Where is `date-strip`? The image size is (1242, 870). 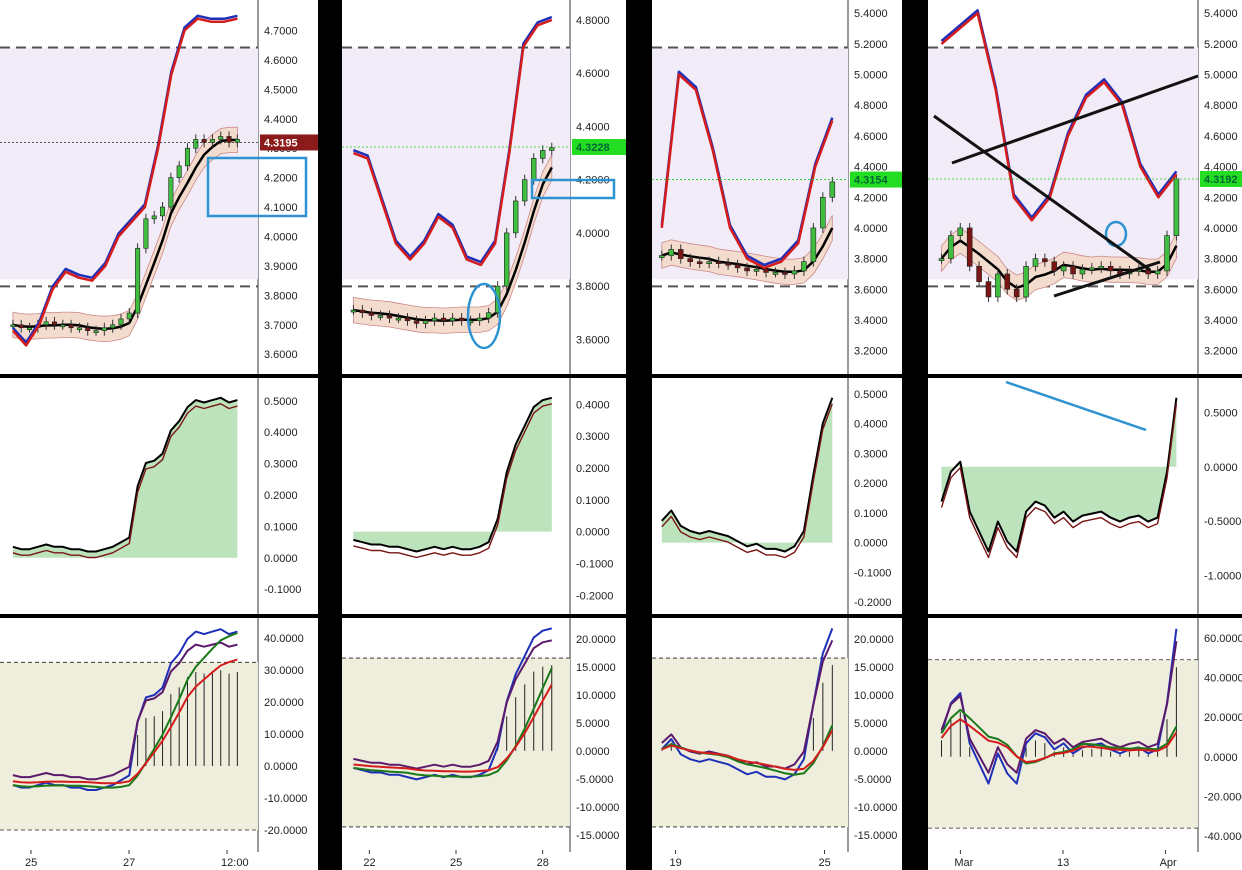 date-strip is located at coordinates (1085, 861).